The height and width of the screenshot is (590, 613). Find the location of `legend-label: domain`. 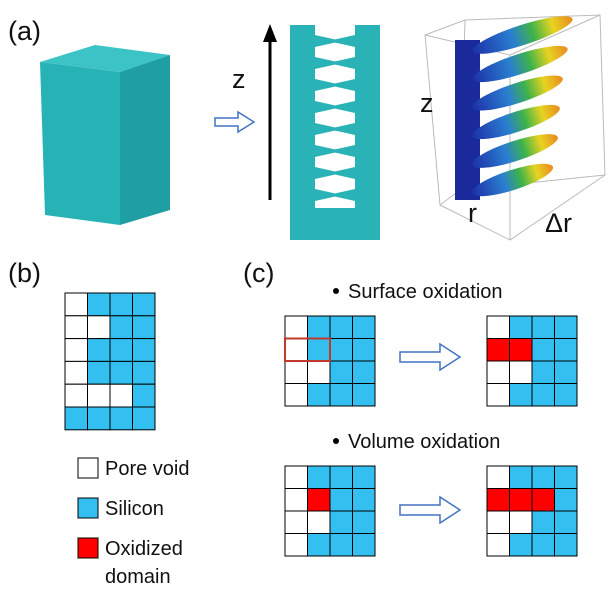

legend-label: domain is located at coordinates (138, 577).